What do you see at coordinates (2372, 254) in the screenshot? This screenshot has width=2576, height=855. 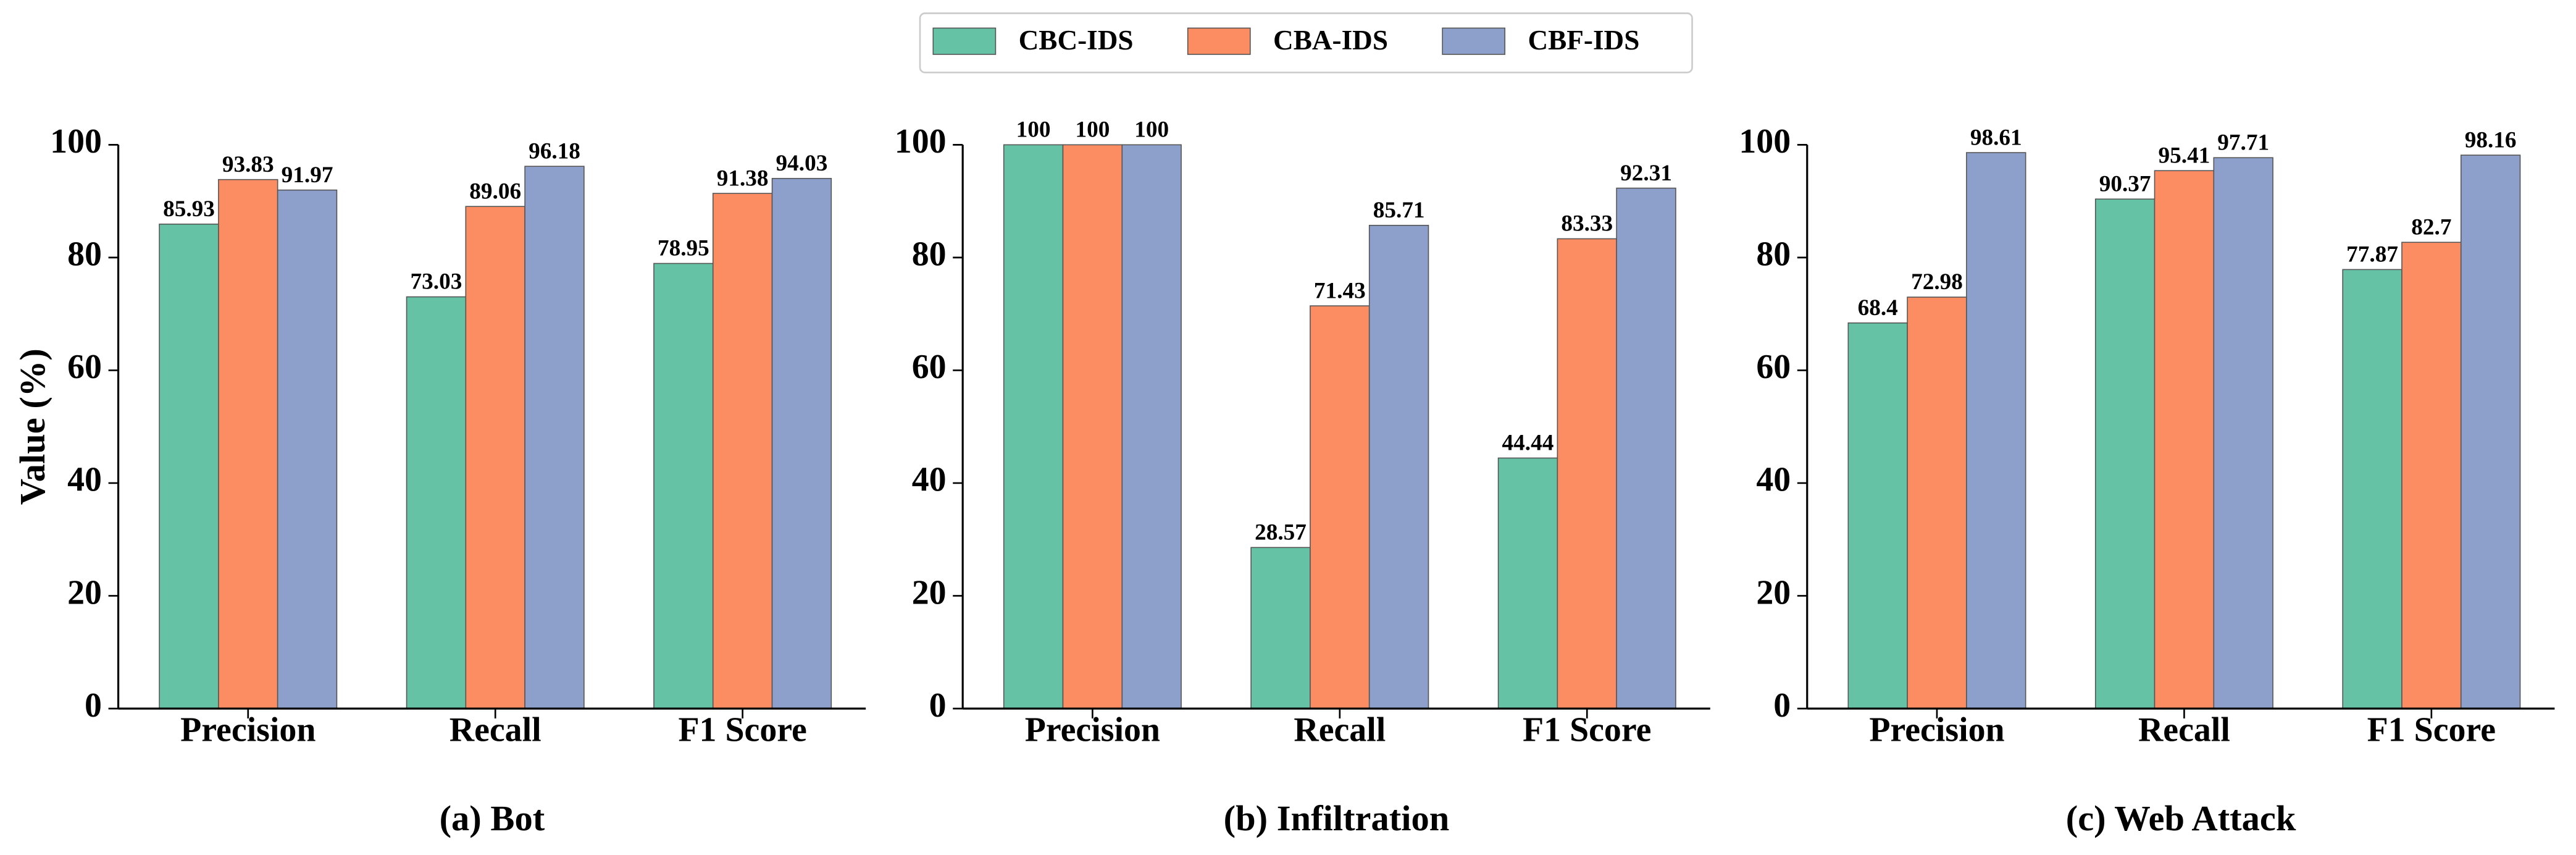 I see `value-label: 77.87` at bounding box center [2372, 254].